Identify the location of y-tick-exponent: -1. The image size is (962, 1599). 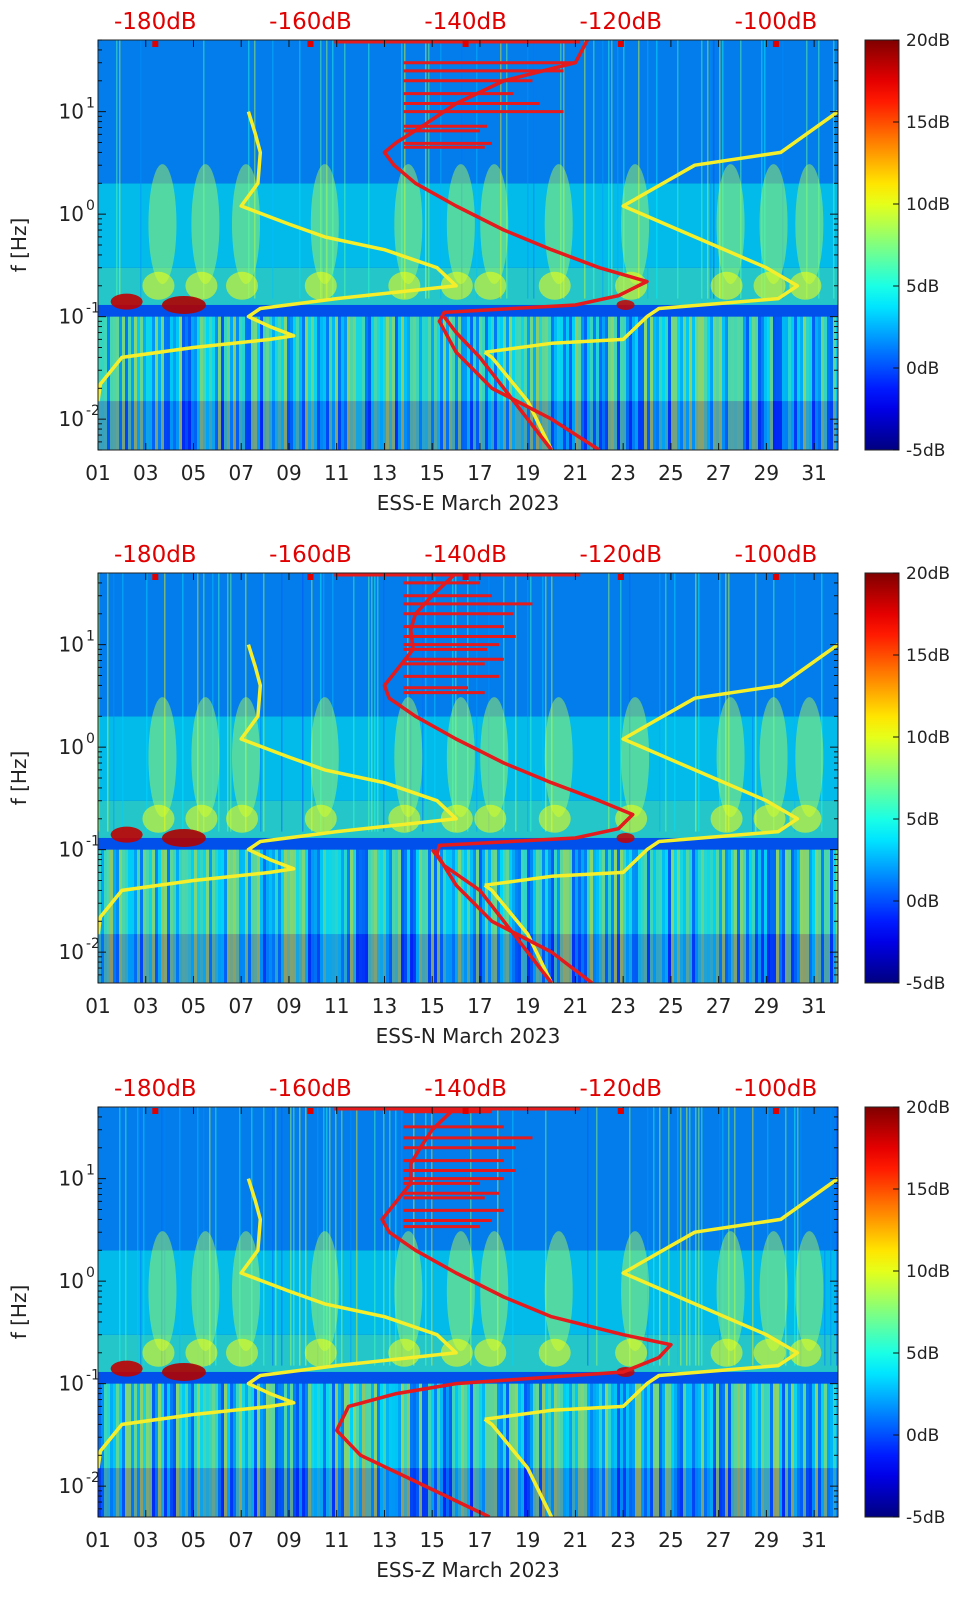
(93, 309).